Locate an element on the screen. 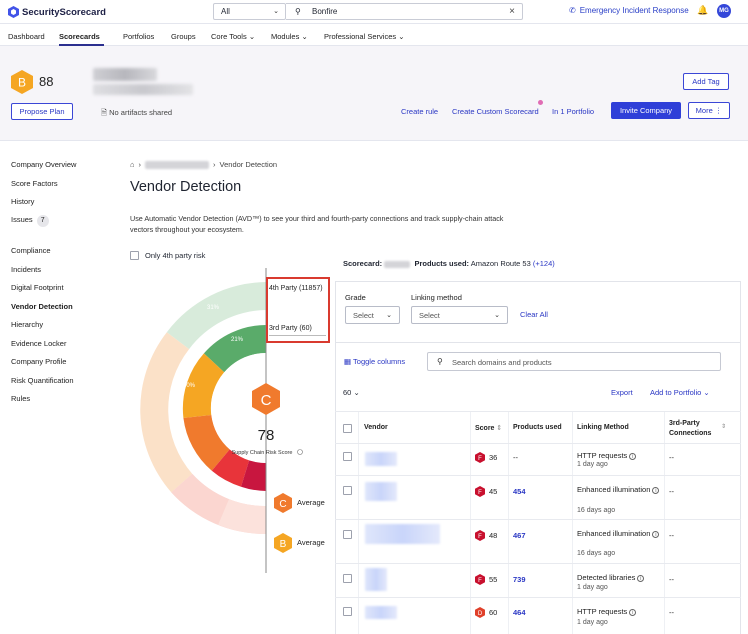  sidebar-item-digital-footprint: Digital Footprint is located at coordinates (37, 287).